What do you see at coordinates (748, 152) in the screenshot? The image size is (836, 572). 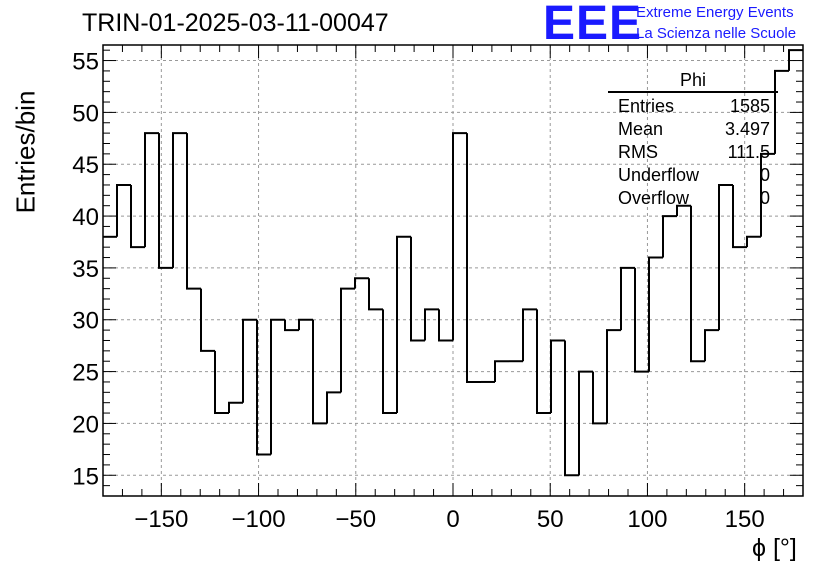 I see `stats-value: 111.5` at bounding box center [748, 152].